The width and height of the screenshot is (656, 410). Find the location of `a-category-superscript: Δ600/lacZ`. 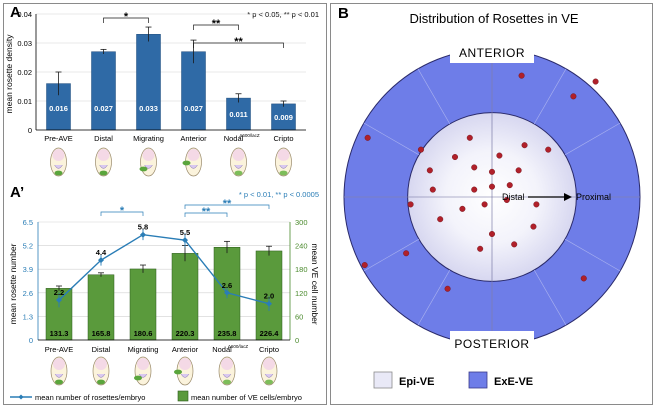

a-category-superscript: Δ600/lacZ is located at coordinates (249, 135).